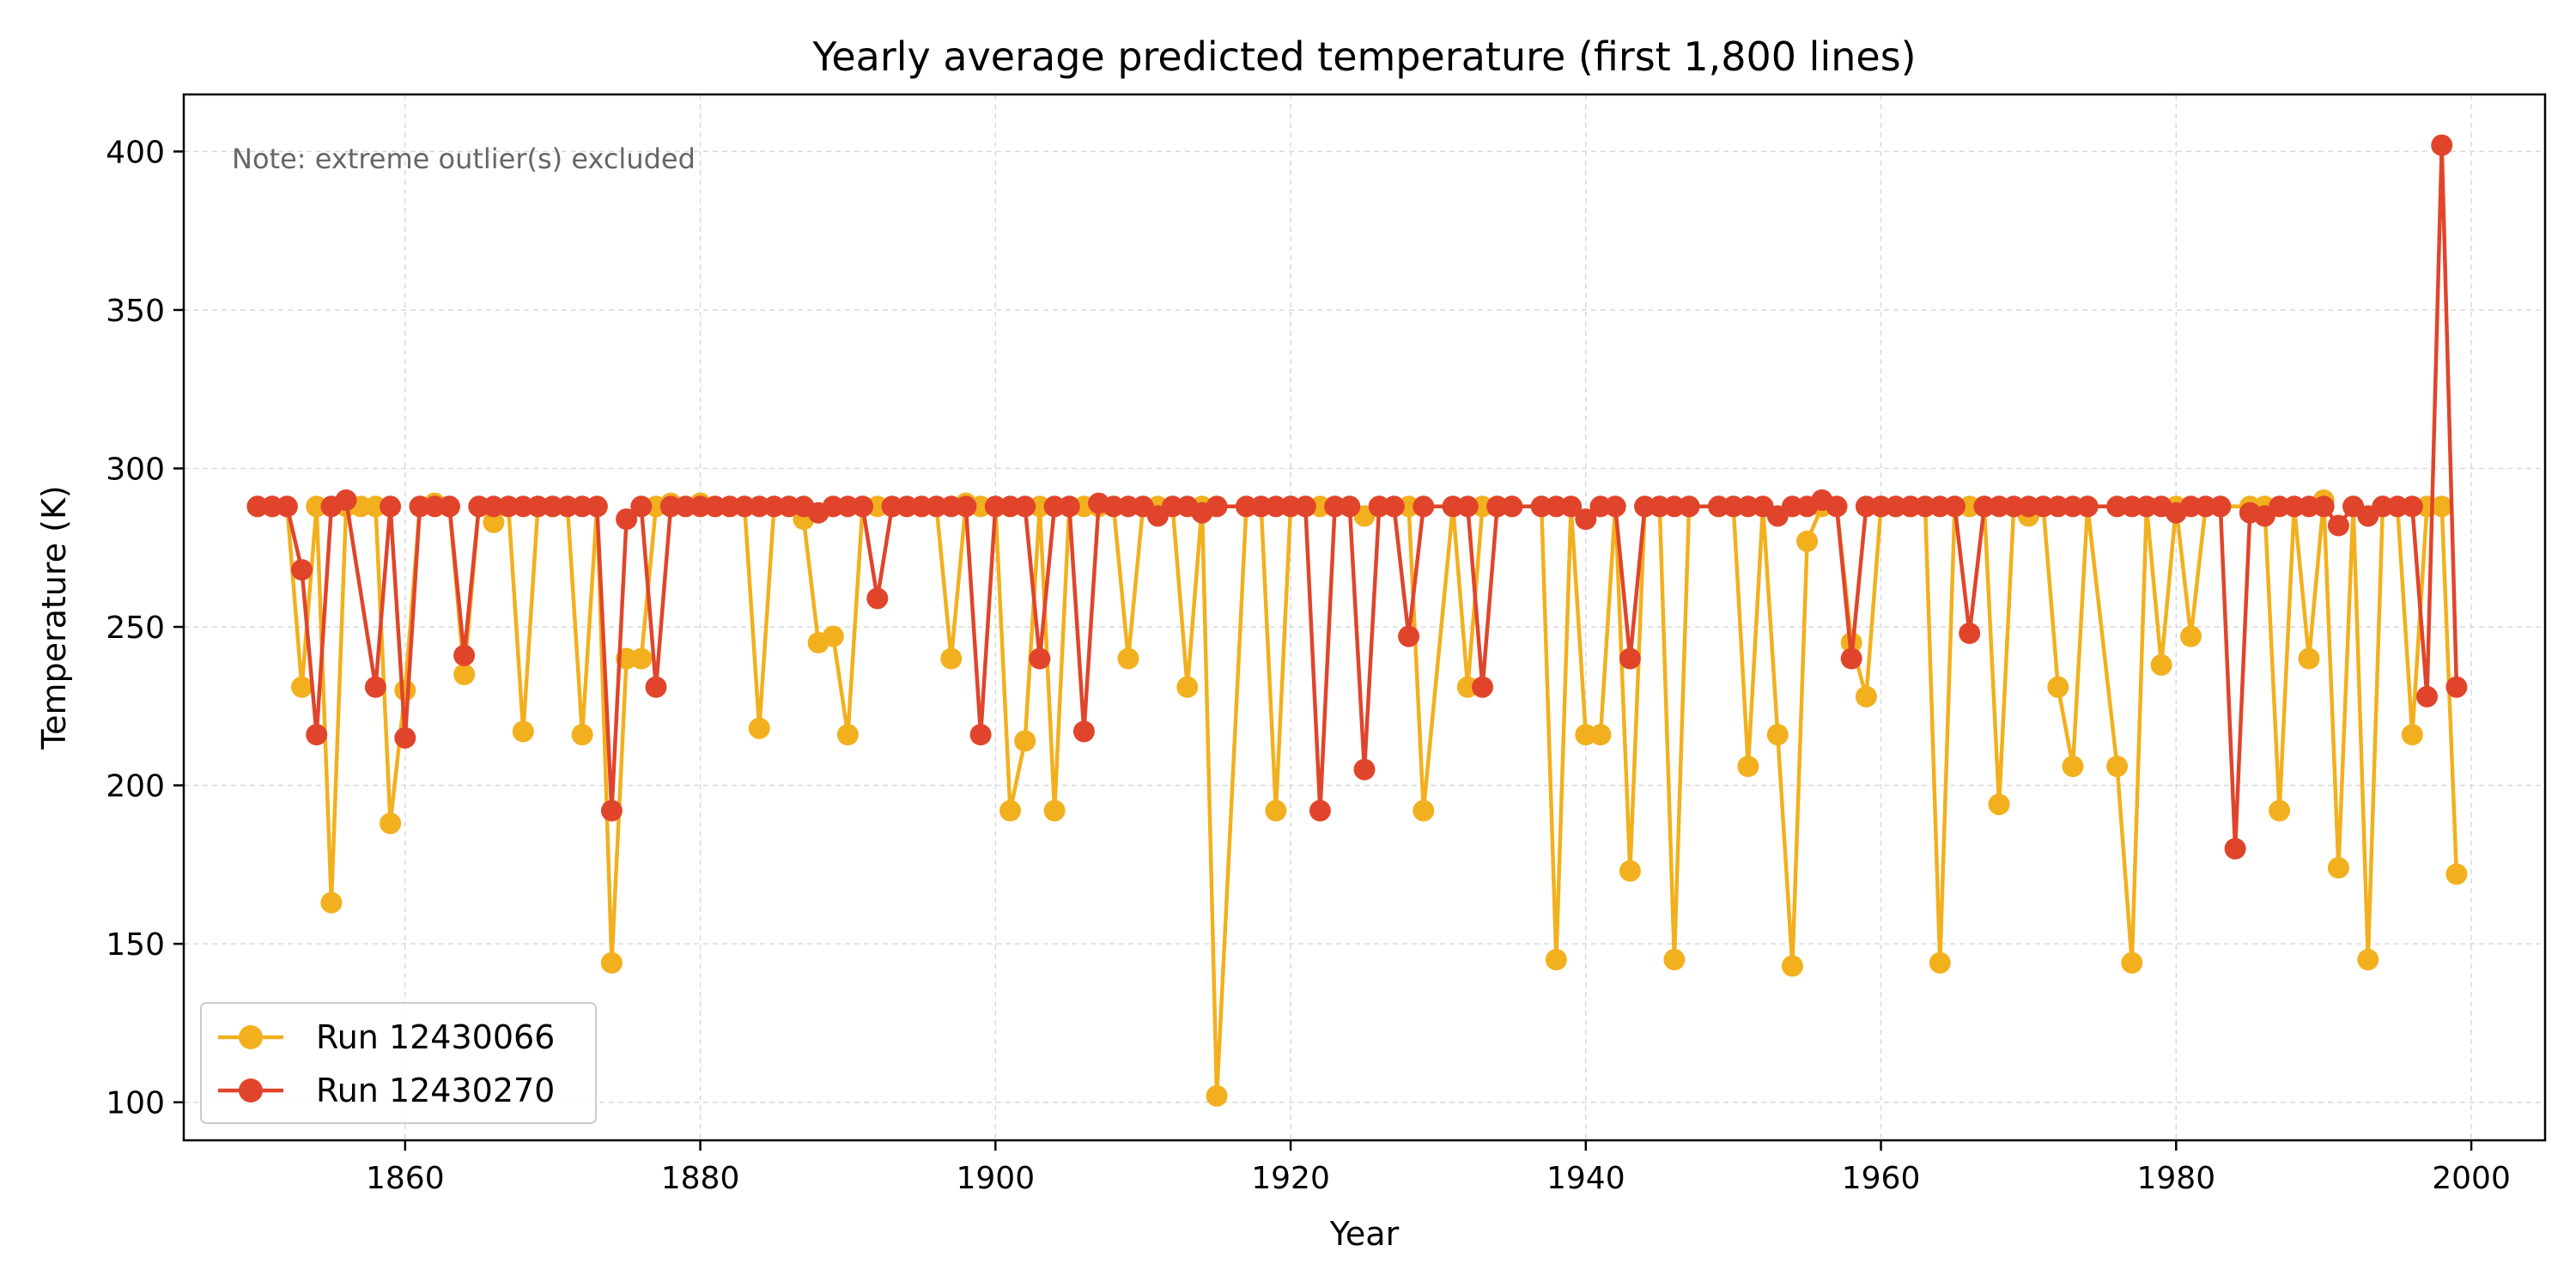 This screenshot has width=2576, height=1288. I want to click on legend-label: Run 12430066, so click(435, 1037).